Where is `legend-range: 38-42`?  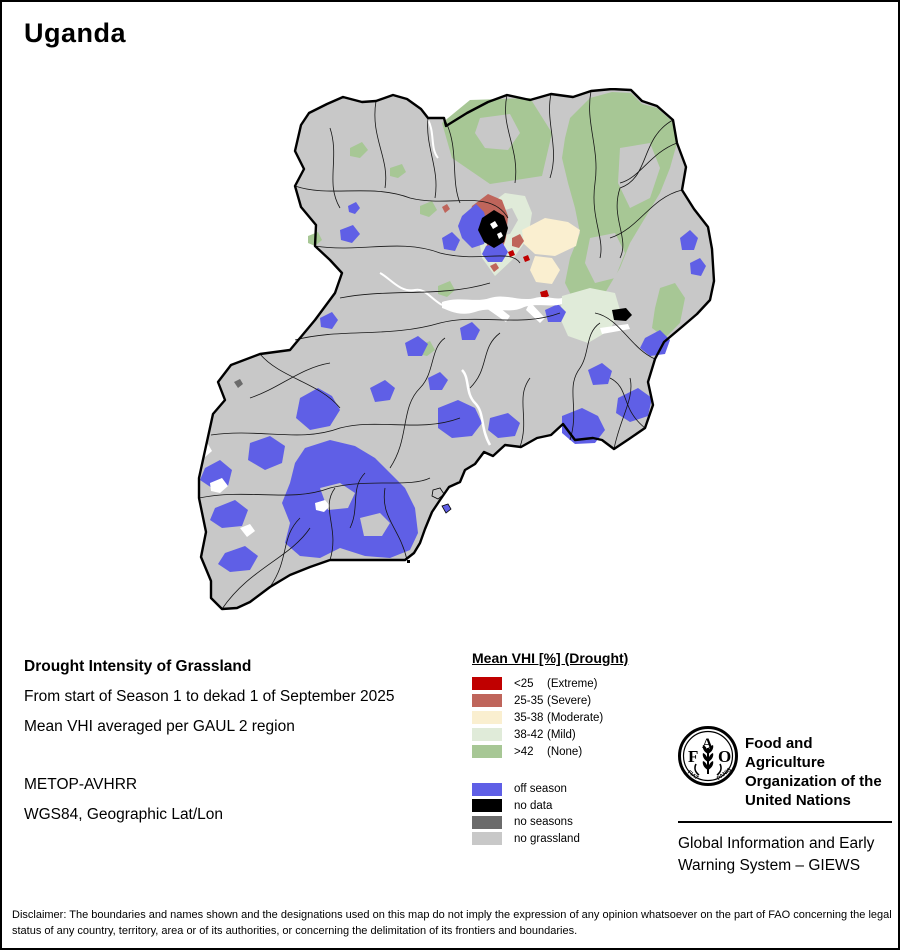
legend-range: 38-42 is located at coordinates (529, 734).